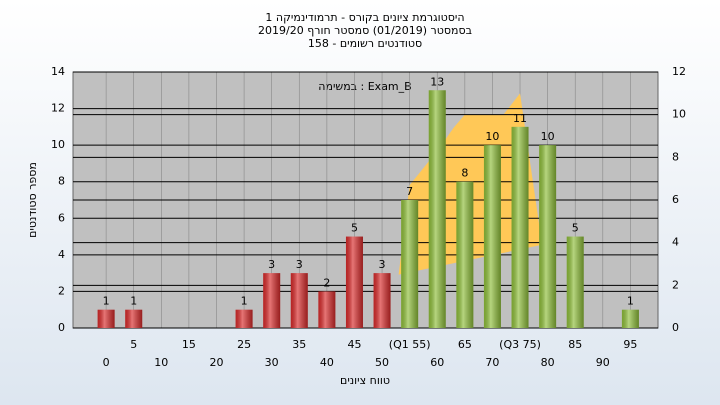  Describe the element at coordinates (61, 181) in the screenshot. I see `y-tick-label: 8` at that location.